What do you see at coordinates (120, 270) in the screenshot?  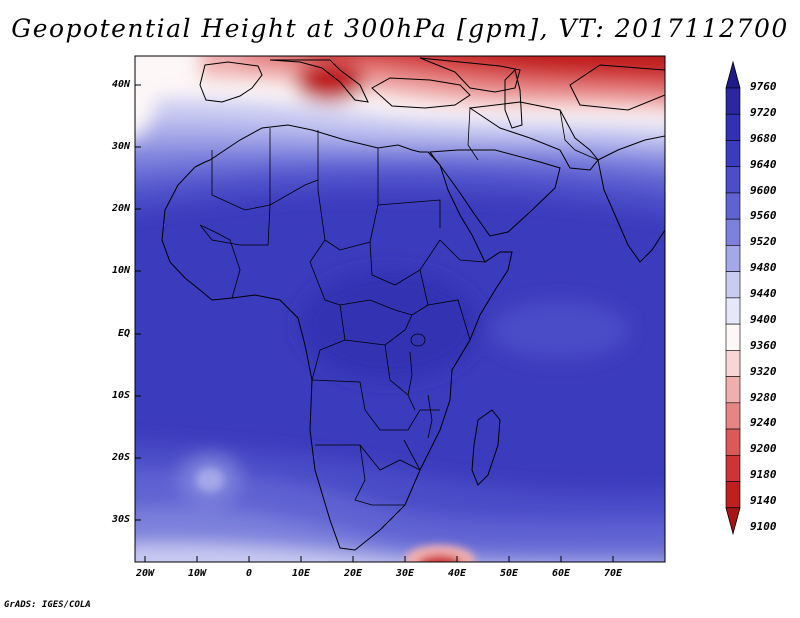 I see `lat-label: 10N` at bounding box center [120, 270].